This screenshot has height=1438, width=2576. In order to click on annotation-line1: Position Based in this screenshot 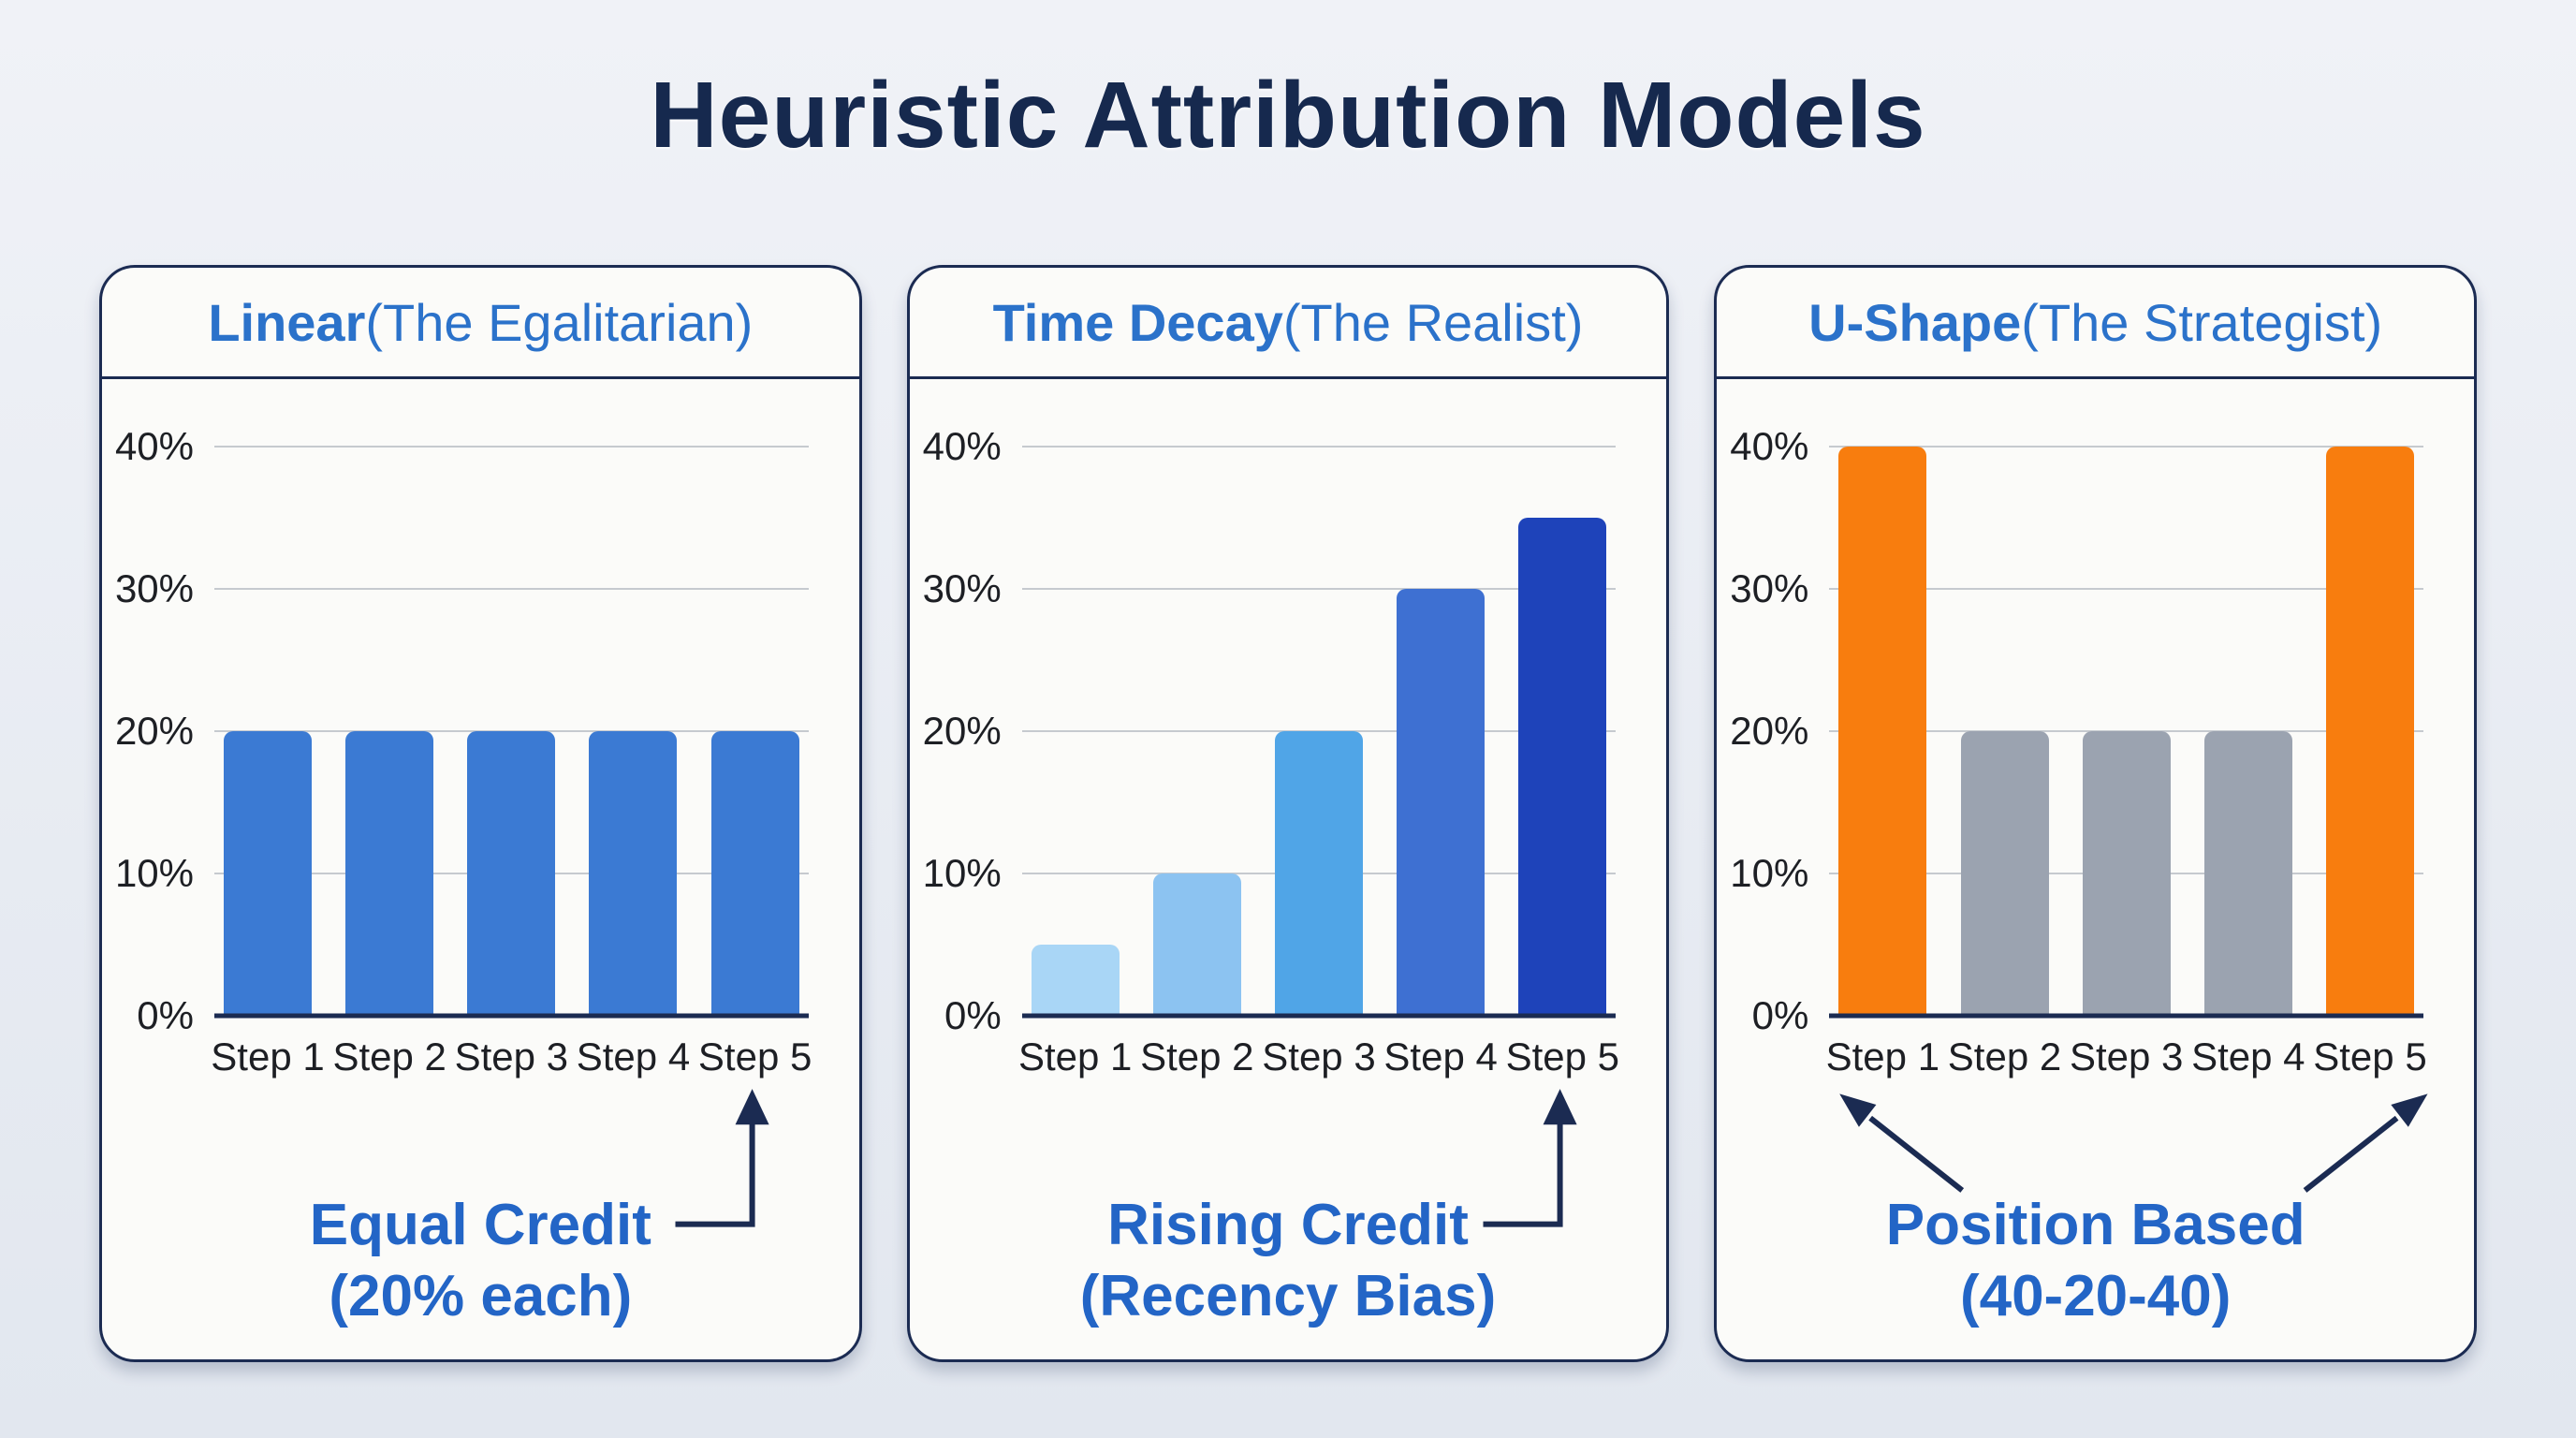, I will do `click(2095, 1225)`.